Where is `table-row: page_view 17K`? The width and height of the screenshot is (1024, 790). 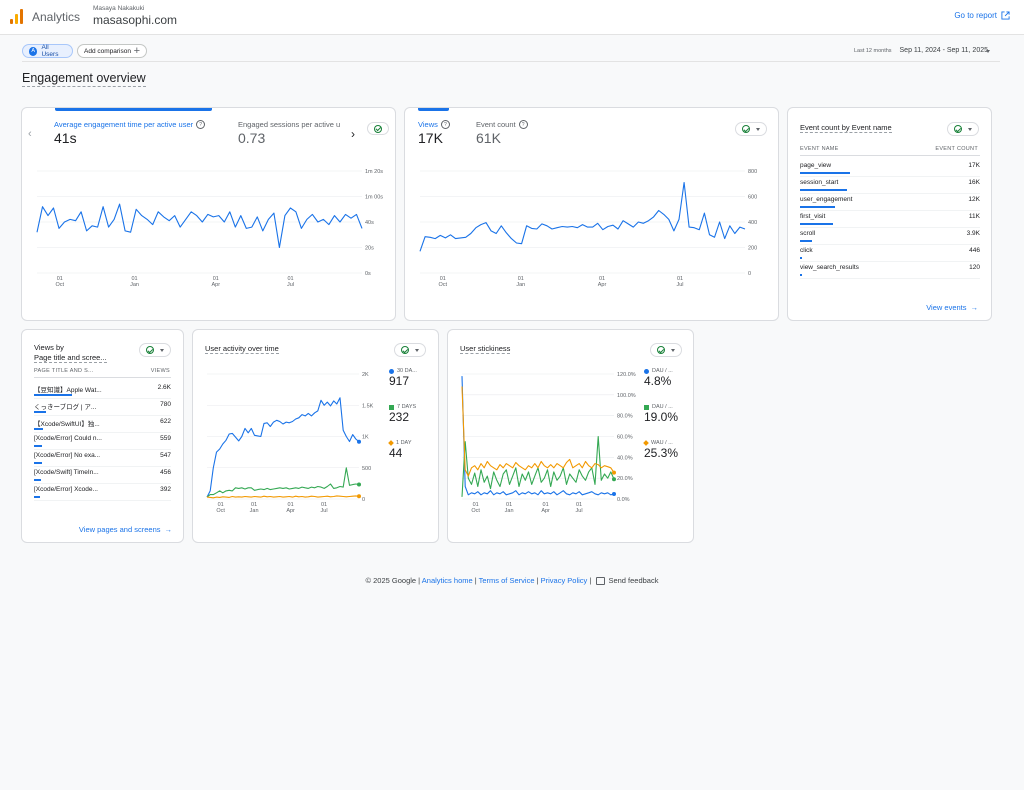
table-row: page_view 17K is located at coordinates (890, 168).